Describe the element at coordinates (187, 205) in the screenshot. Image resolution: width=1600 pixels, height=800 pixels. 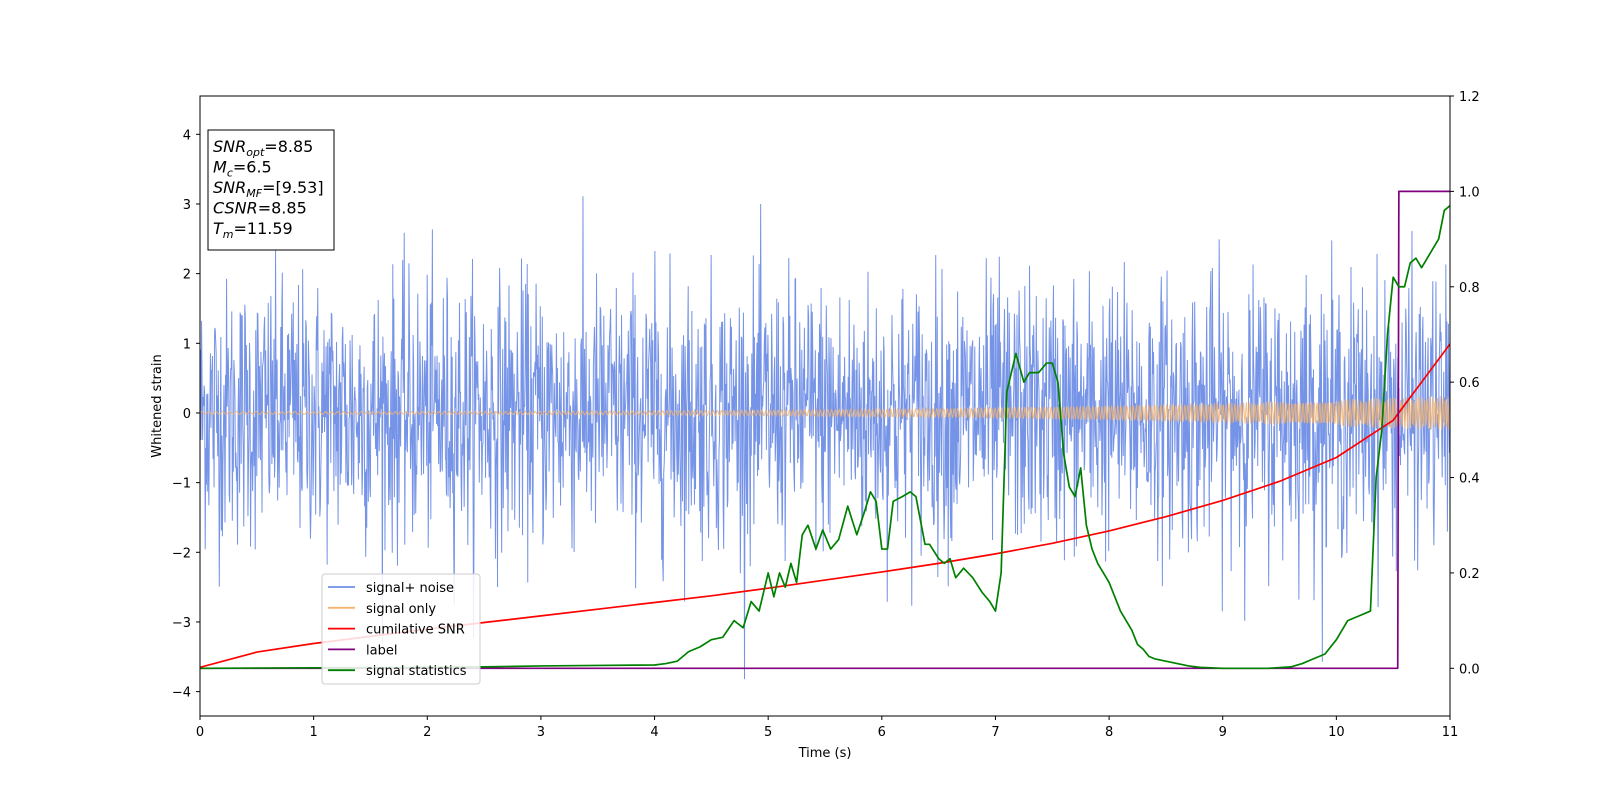
I see `y-left-tick-label: 3` at that location.